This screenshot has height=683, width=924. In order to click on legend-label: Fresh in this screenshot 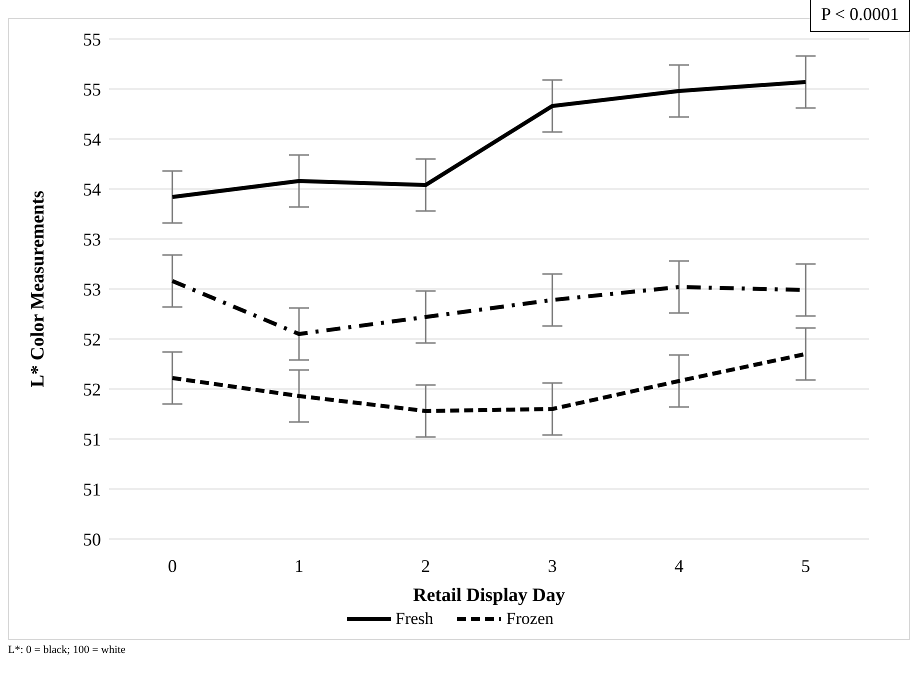, I will do `click(415, 619)`.